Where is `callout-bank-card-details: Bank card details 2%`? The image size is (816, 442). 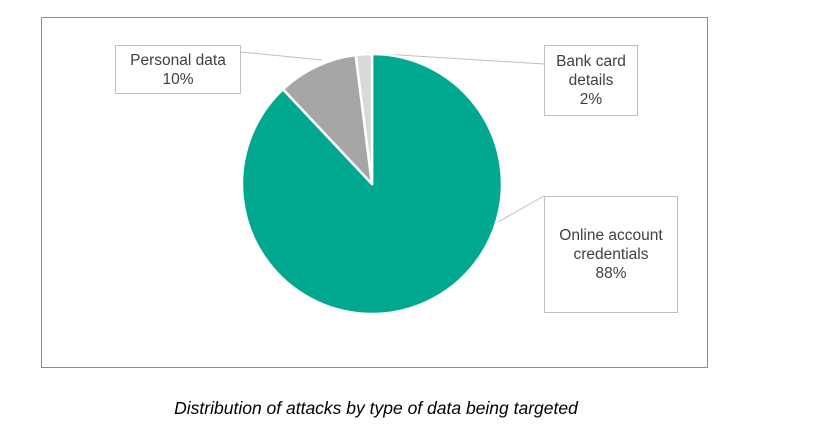
callout-bank-card-details: Bank card details 2% is located at coordinates (591, 80).